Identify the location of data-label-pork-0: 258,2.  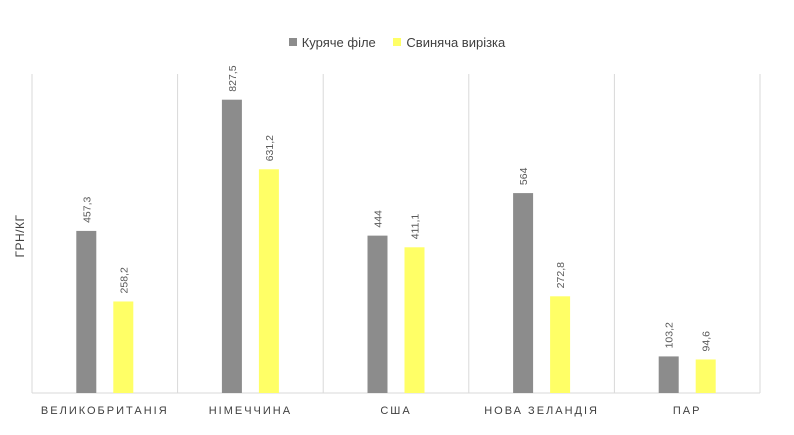
(124, 280).